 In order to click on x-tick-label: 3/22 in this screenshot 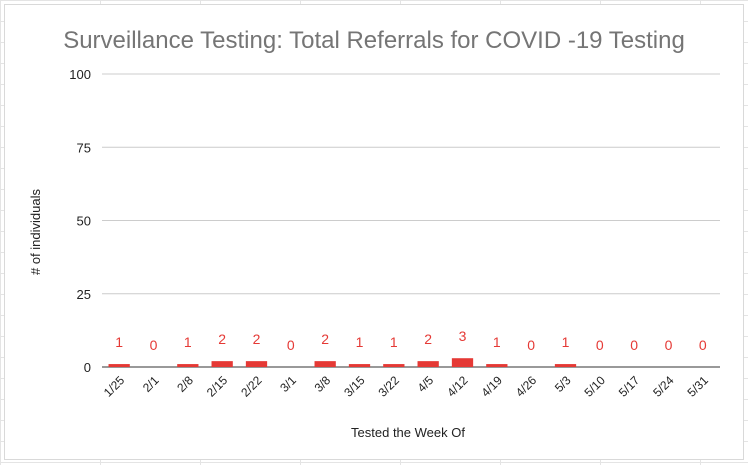, I will do `click(389, 386)`.